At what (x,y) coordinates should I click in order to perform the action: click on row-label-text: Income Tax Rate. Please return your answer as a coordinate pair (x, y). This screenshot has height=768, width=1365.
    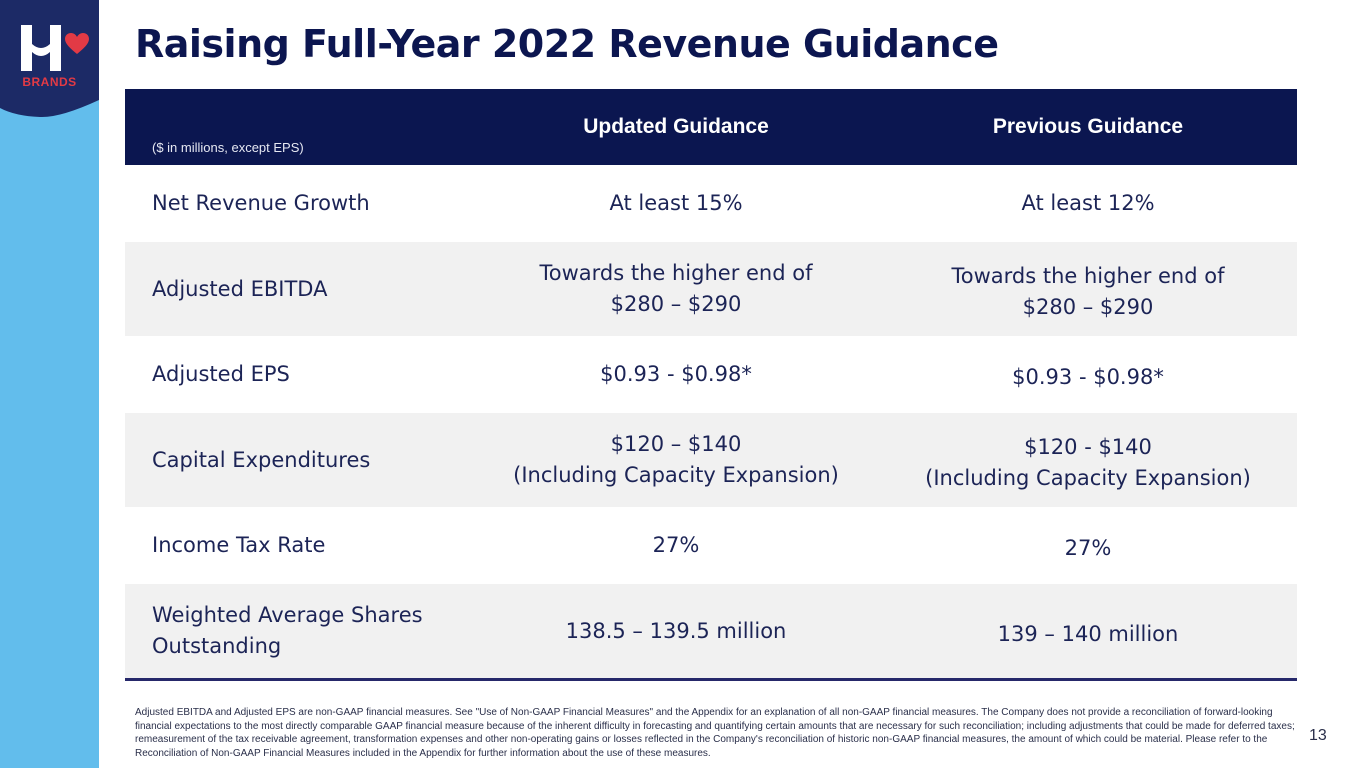
    Looking at the image, I should click on (239, 545).